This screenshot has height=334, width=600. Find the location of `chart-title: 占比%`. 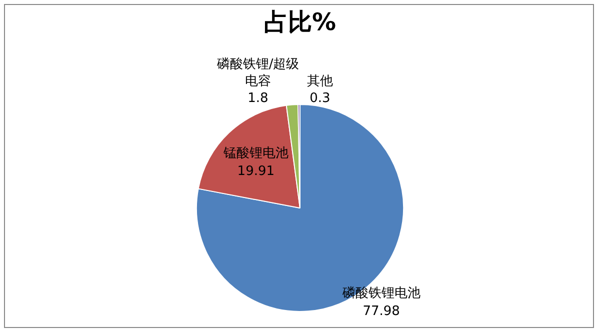

chart-title: 占比% is located at coordinates (300, 22).